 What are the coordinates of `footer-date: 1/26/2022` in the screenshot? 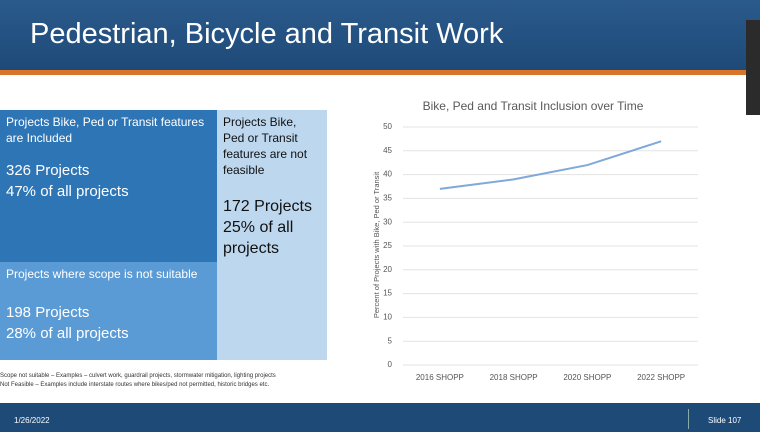 It's located at (32, 420).